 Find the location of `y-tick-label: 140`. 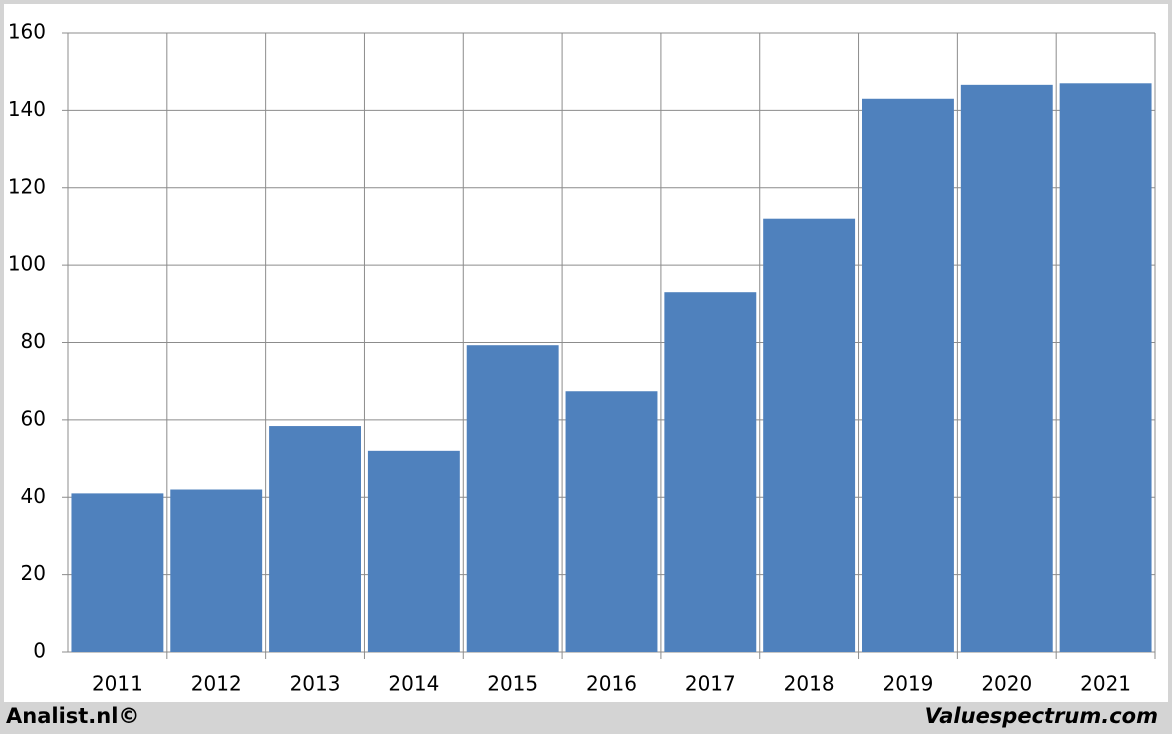

y-tick-label: 140 is located at coordinates (27, 109).